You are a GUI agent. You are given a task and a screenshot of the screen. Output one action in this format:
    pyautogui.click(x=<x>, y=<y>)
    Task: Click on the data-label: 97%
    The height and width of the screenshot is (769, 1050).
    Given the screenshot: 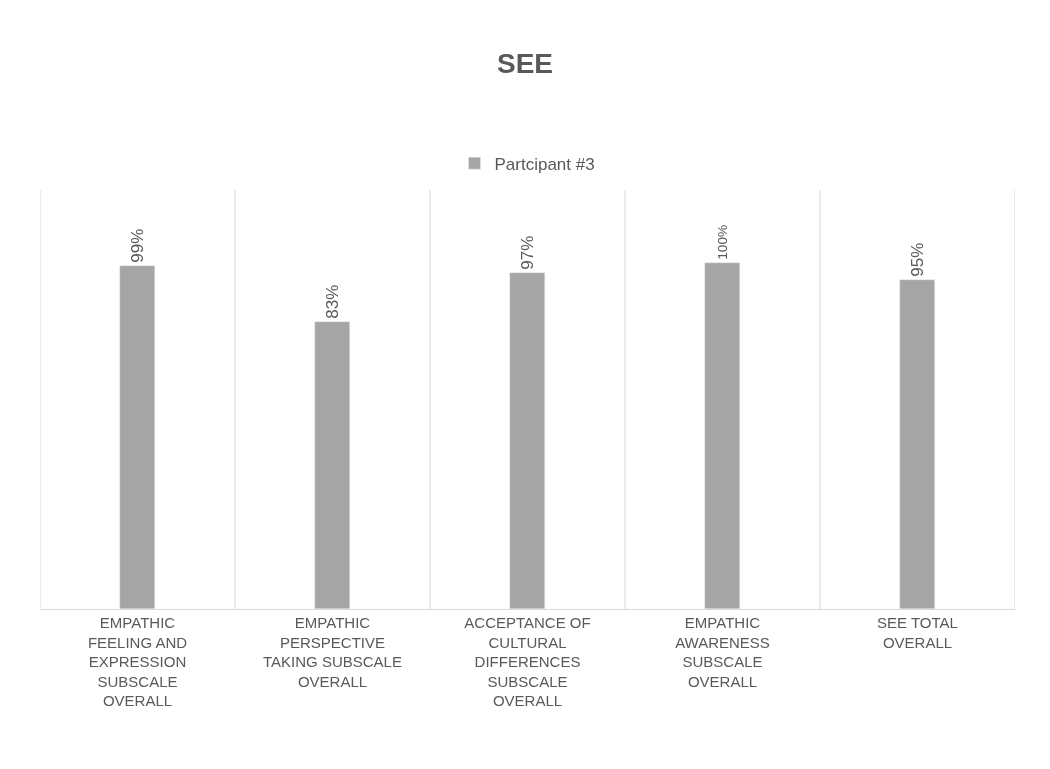 What is the action you would take?
    pyautogui.click(x=527, y=252)
    